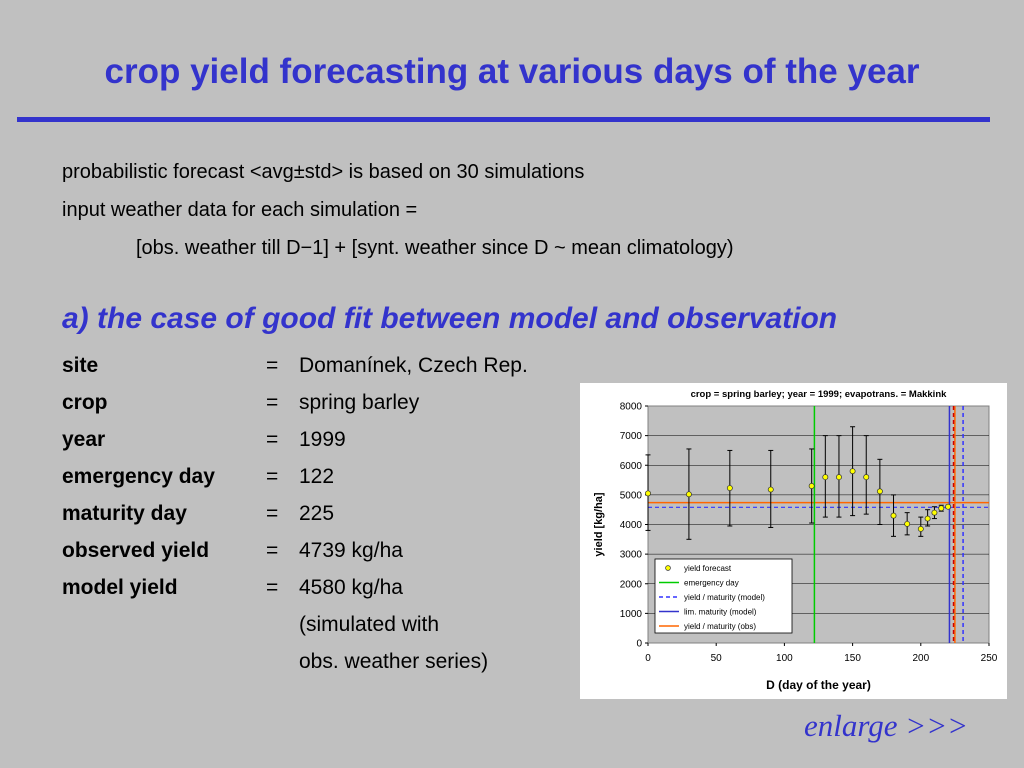 Image resolution: width=1024 pixels, height=768 pixels. Describe the element at coordinates (84, 439) in the screenshot. I see `param-label: year` at that location.